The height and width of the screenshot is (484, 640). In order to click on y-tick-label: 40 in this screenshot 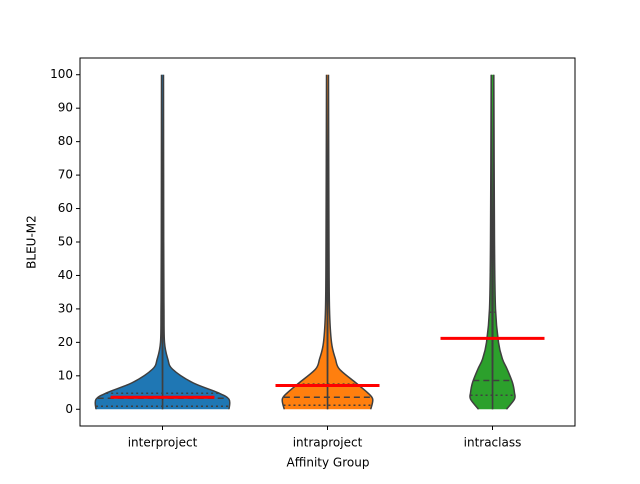, I will do `click(65, 275)`.